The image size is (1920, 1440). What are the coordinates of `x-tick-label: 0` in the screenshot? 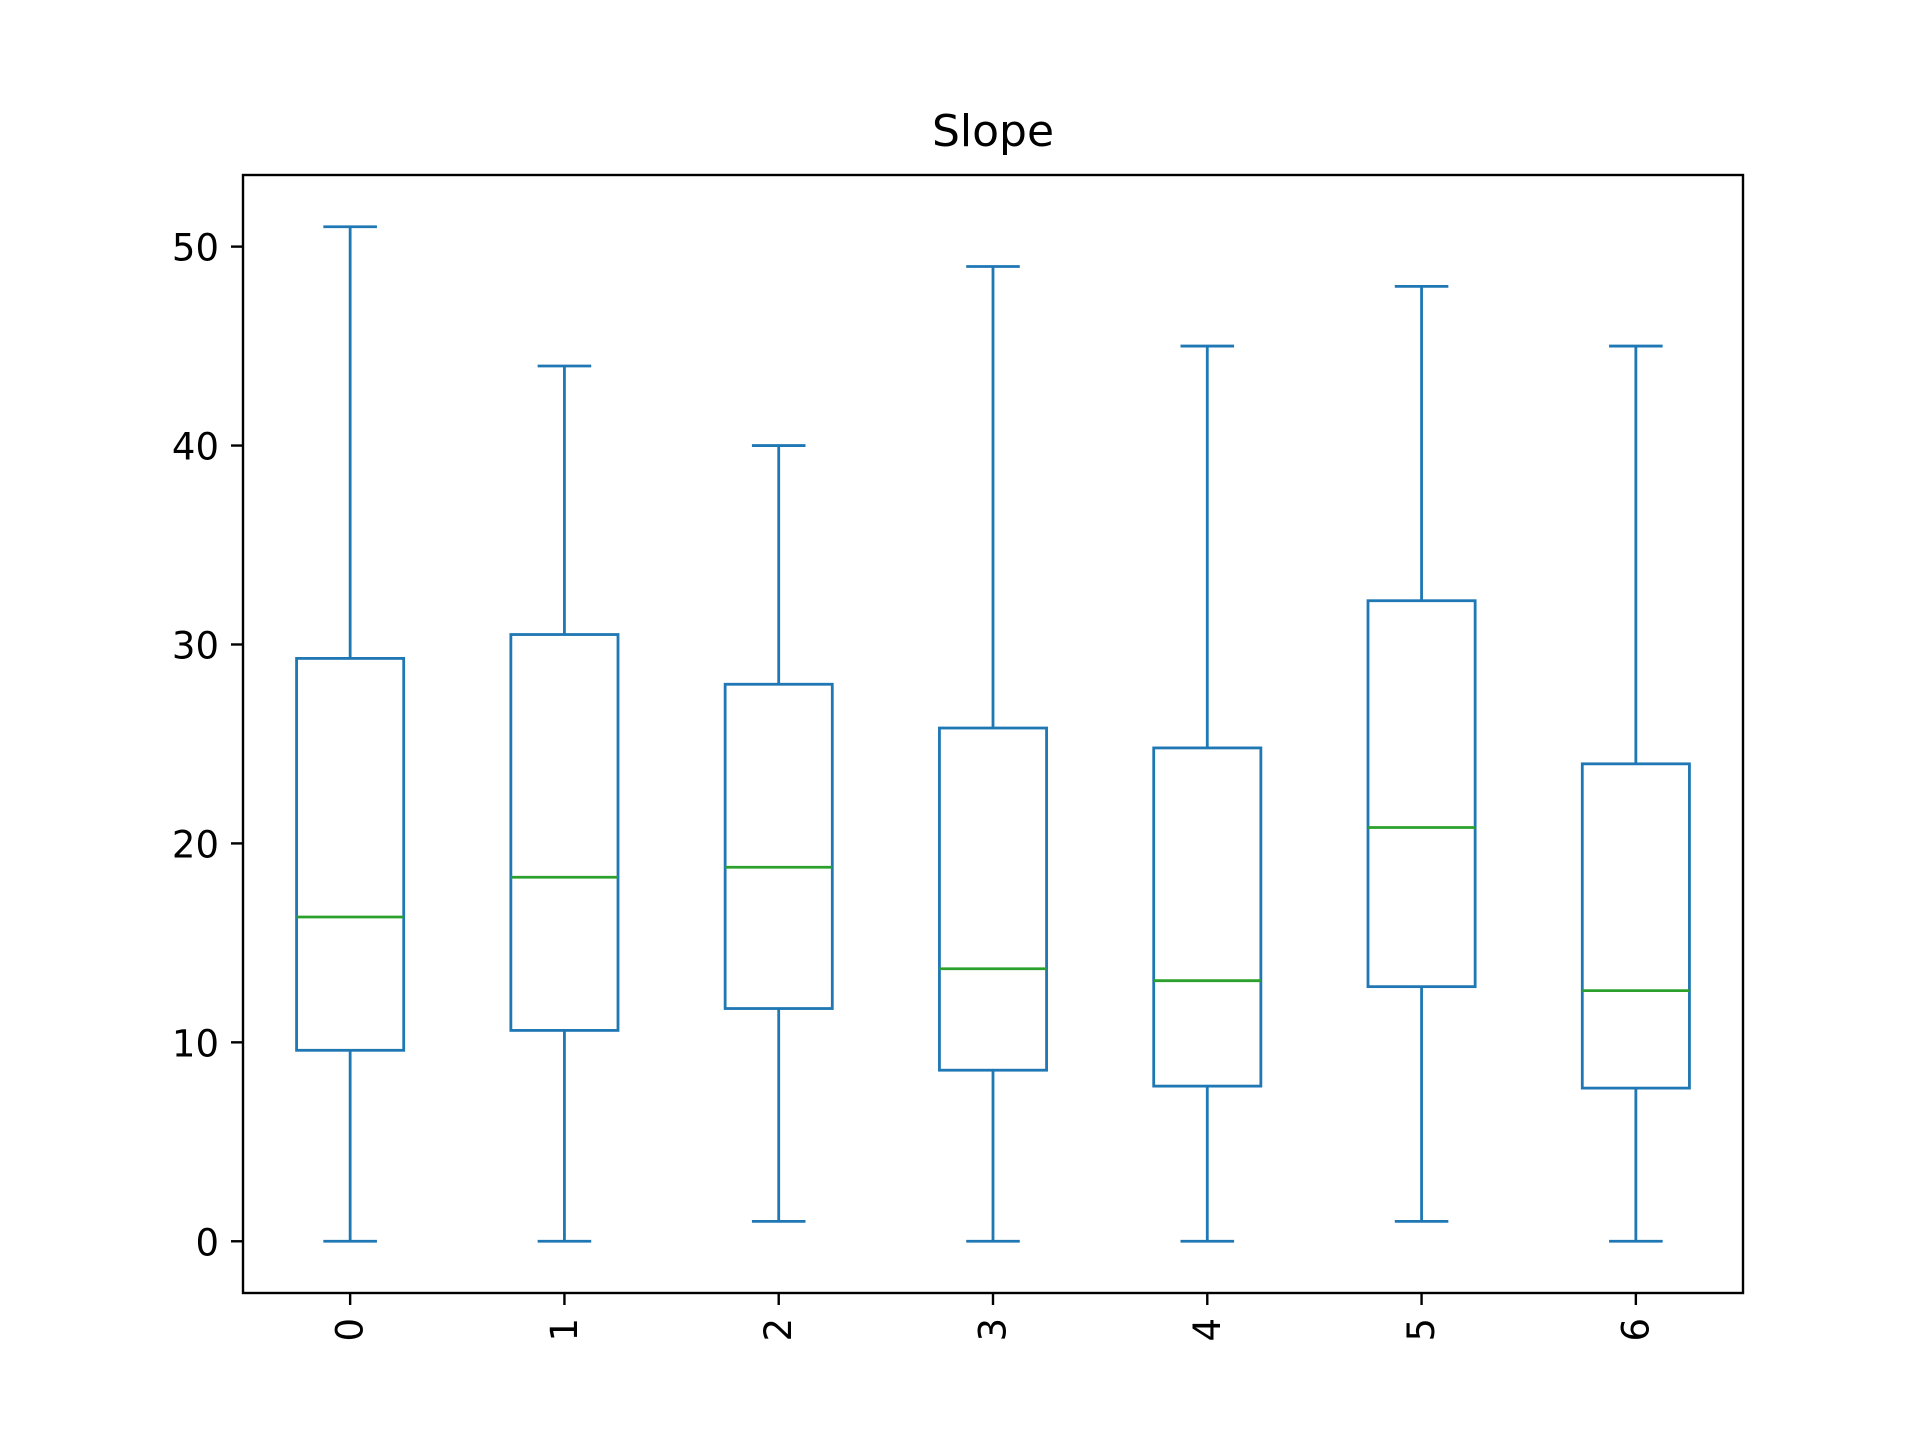 It's located at (350, 1330).